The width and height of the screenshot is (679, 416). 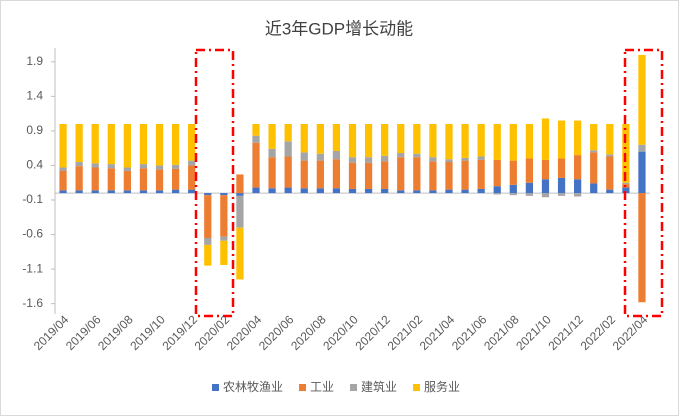 I want to click on legend-label: 建筑业, so click(x=379, y=386).